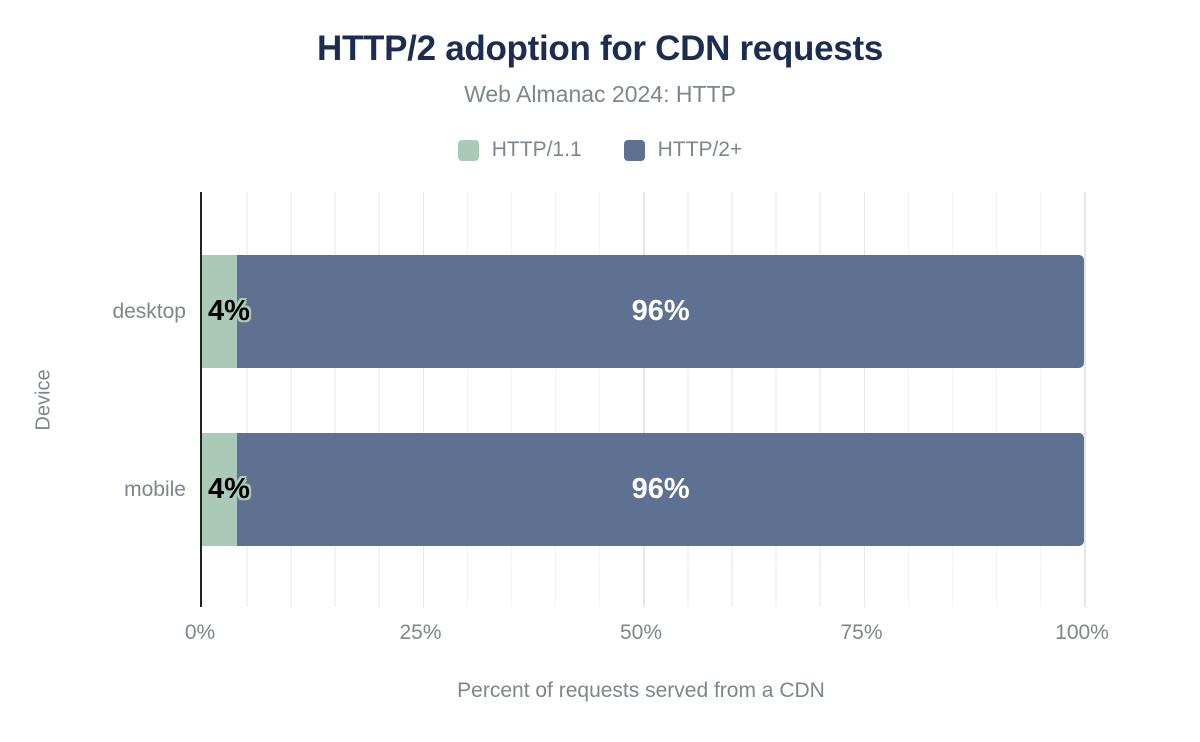  Describe the element at coordinates (536, 149) in the screenshot. I see `legend-label: HTTP/1.1` at that location.